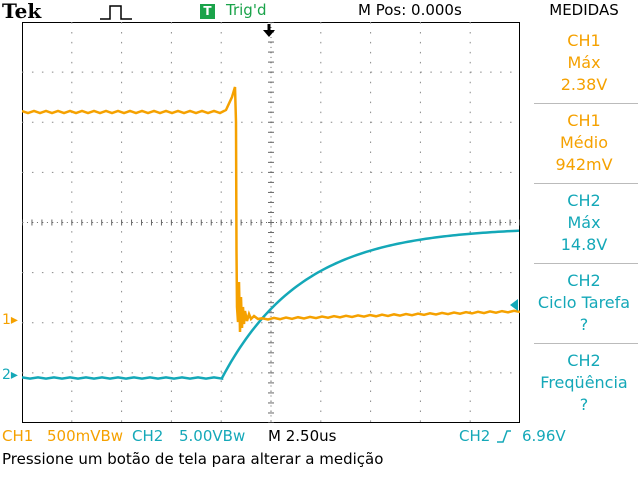 This screenshot has width=640, height=480. What do you see at coordinates (504, 436) in the screenshot?
I see `rising-edge-icon` at bounding box center [504, 436].